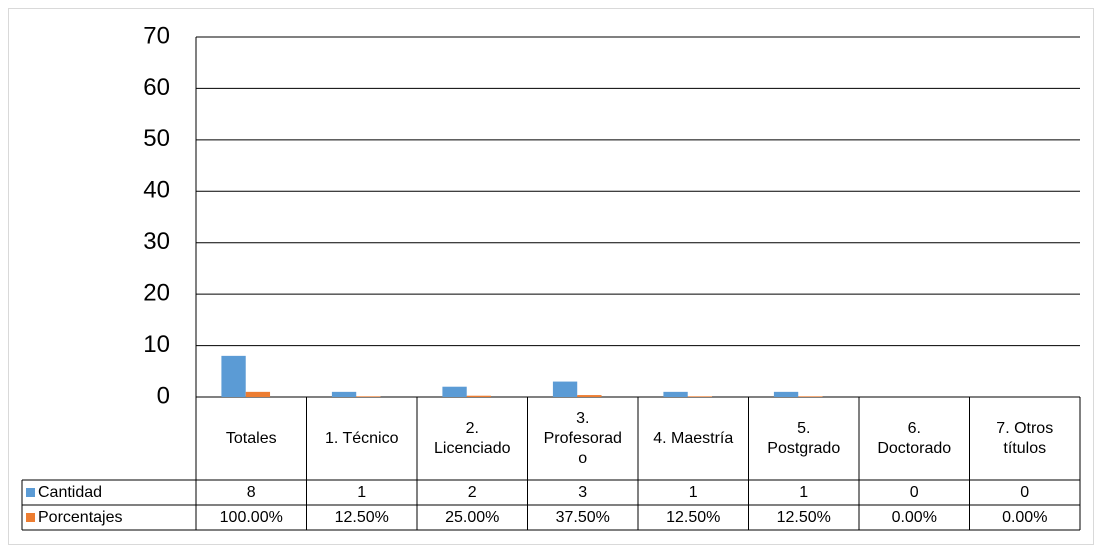 The width and height of the screenshot is (1102, 553). I want to click on category-label: 3. Profesorado, so click(582, 438).